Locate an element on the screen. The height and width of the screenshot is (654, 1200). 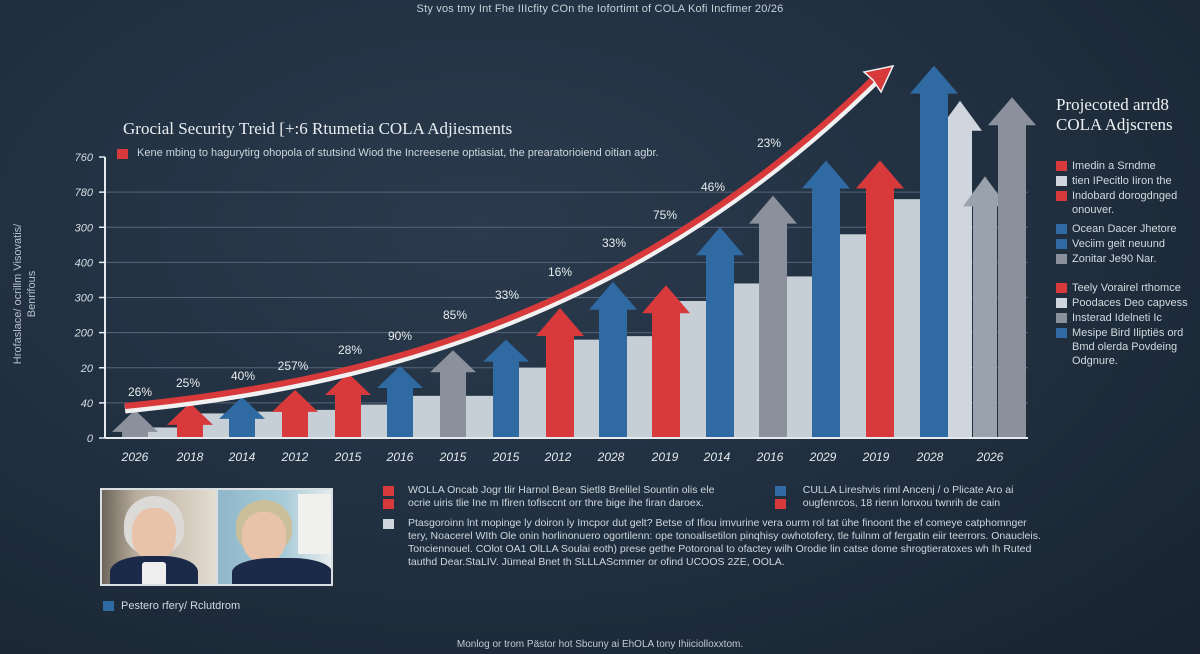
y-tick-label: 400 is located at coordinates (84, 263).